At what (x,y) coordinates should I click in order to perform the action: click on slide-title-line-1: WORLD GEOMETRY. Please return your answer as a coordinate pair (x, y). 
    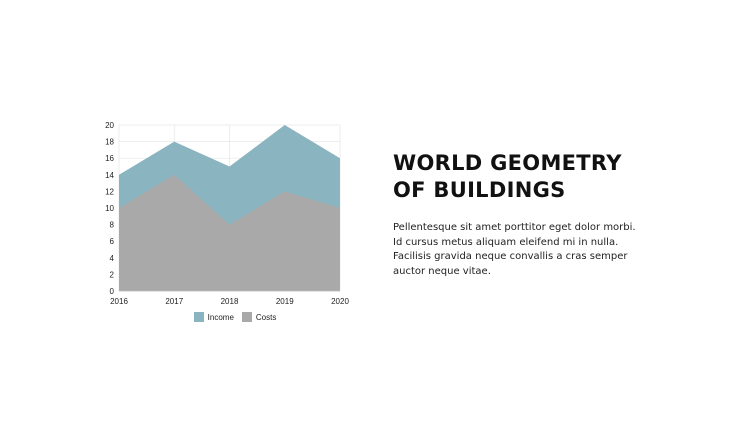
    Looking at the image, I should click on (507, 163).